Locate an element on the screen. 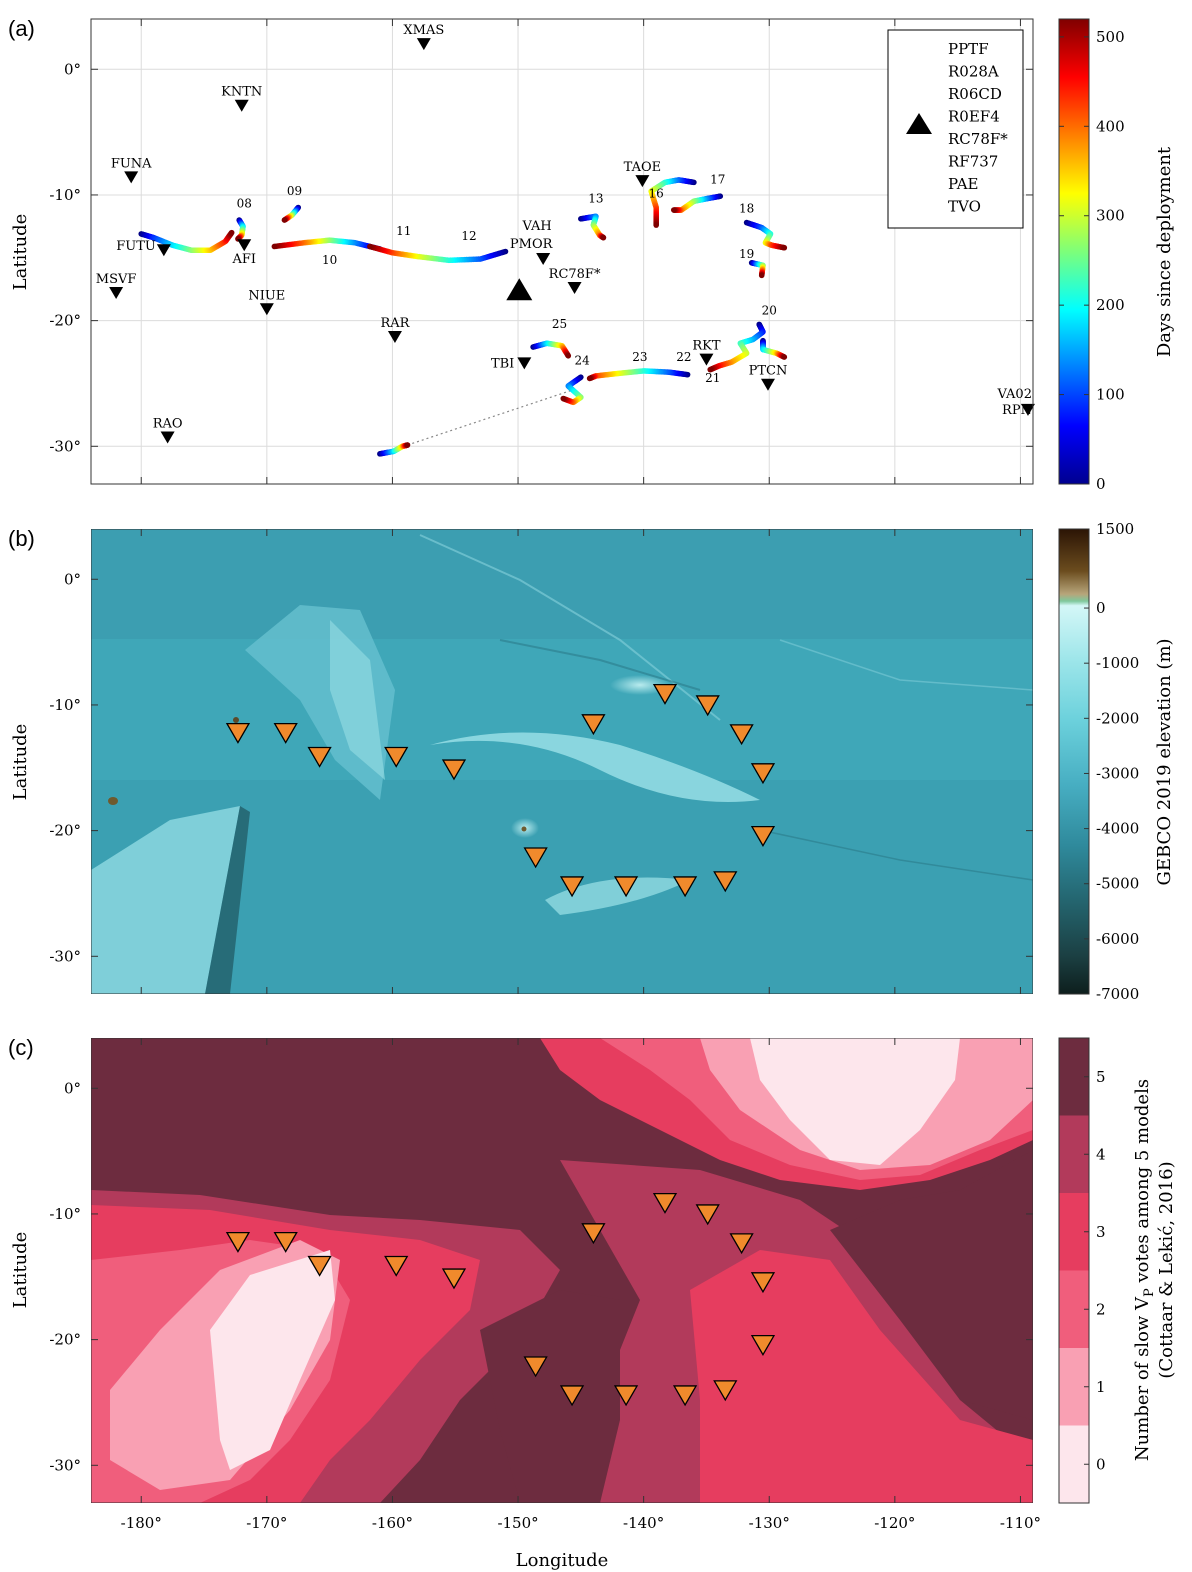 This screenshot has width=1192, height=1572. panel-label-c: (c) is located at coordinates (21, 1047).